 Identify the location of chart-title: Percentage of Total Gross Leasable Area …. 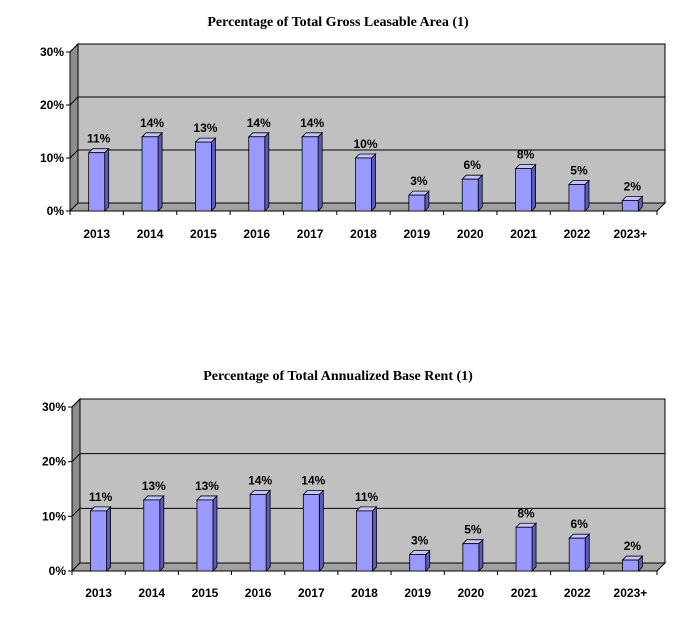
(338, 22).